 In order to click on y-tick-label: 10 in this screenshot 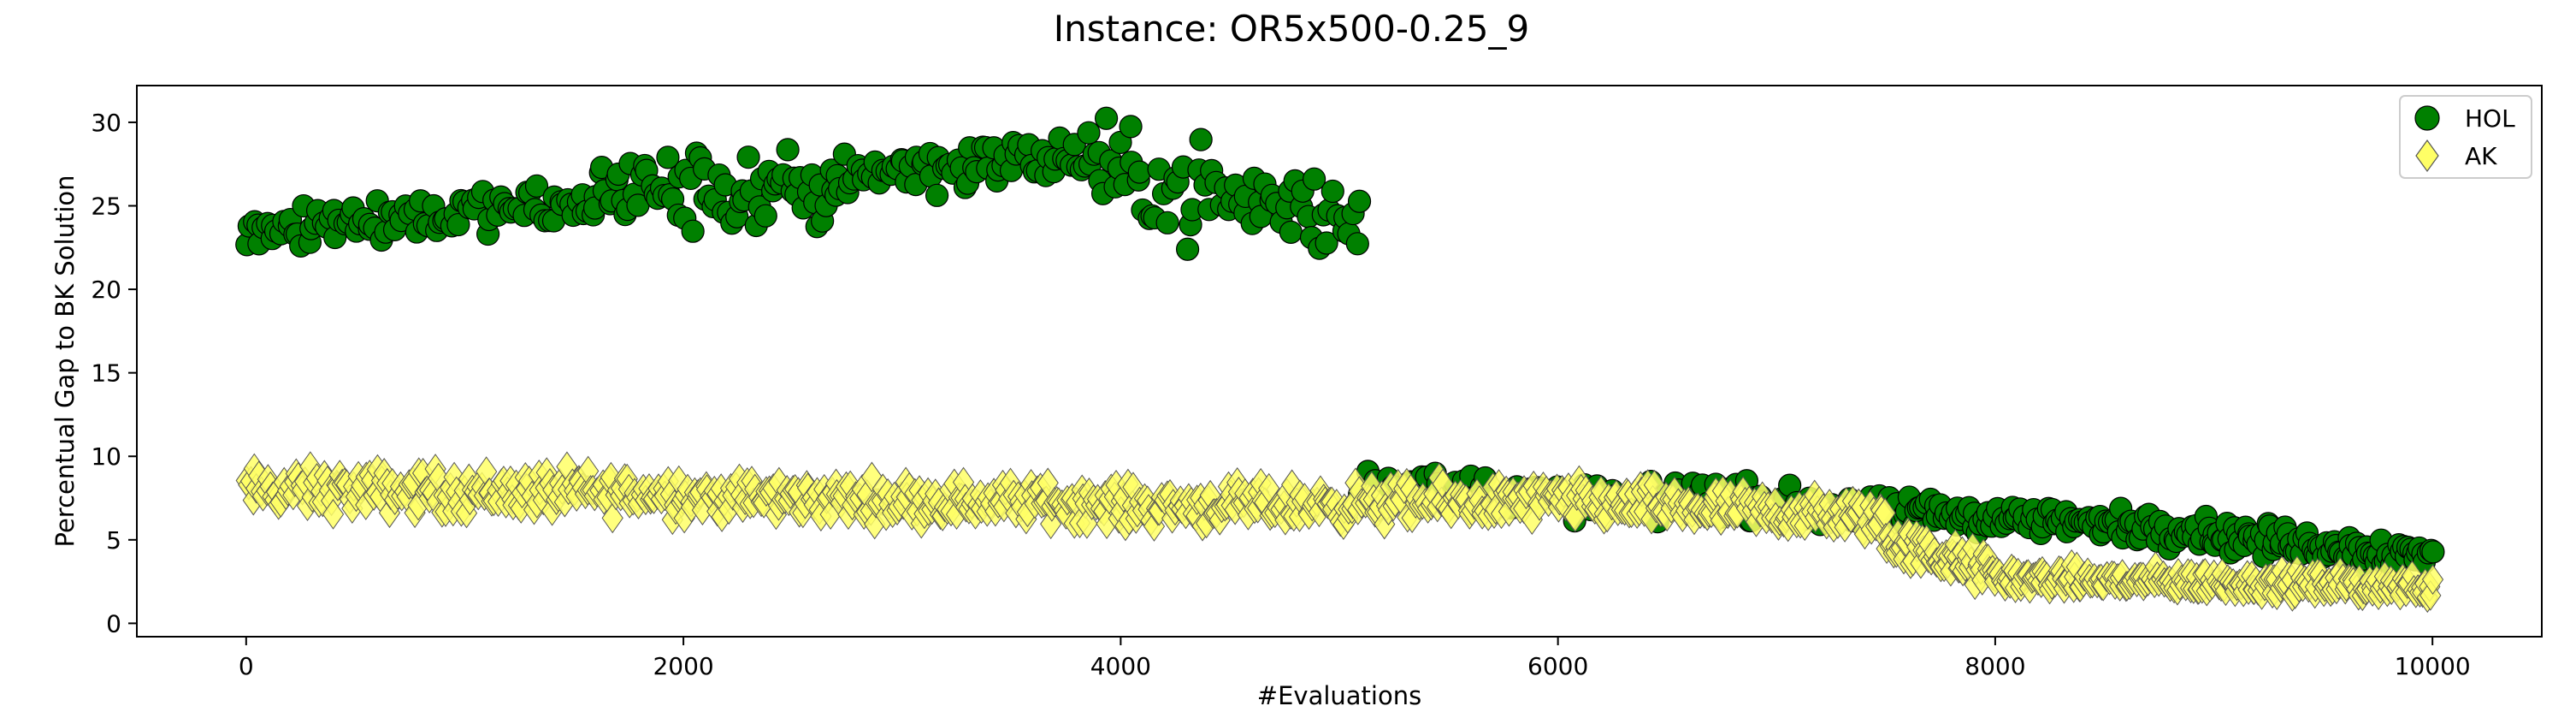, I will do `click(106, 456)`.